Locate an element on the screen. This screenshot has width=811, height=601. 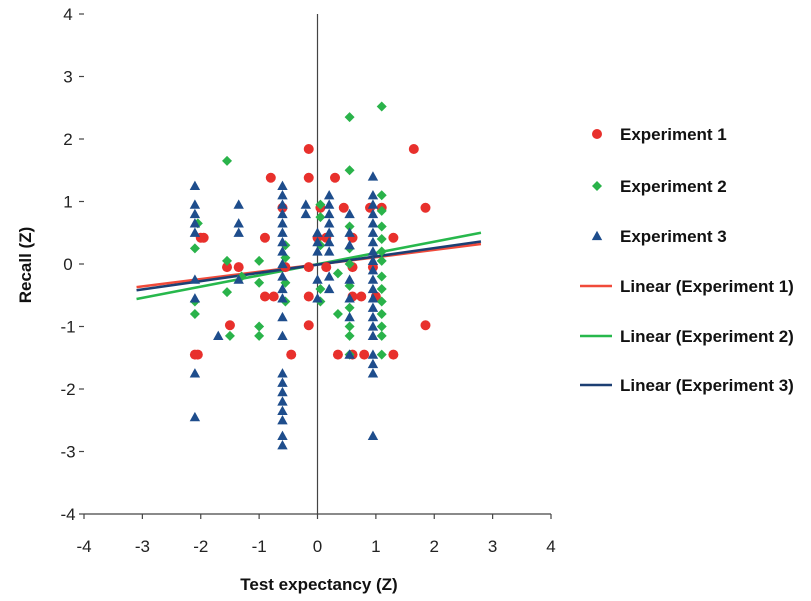
y-tick-label: -2 is located at coordinates (67, 389).